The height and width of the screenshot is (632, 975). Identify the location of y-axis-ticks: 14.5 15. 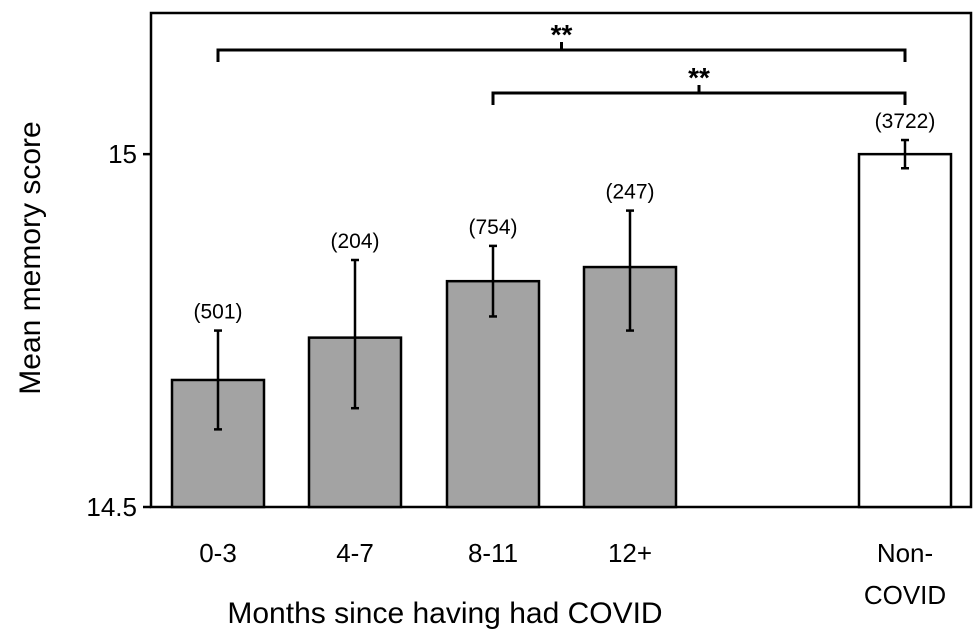
(118, 330).